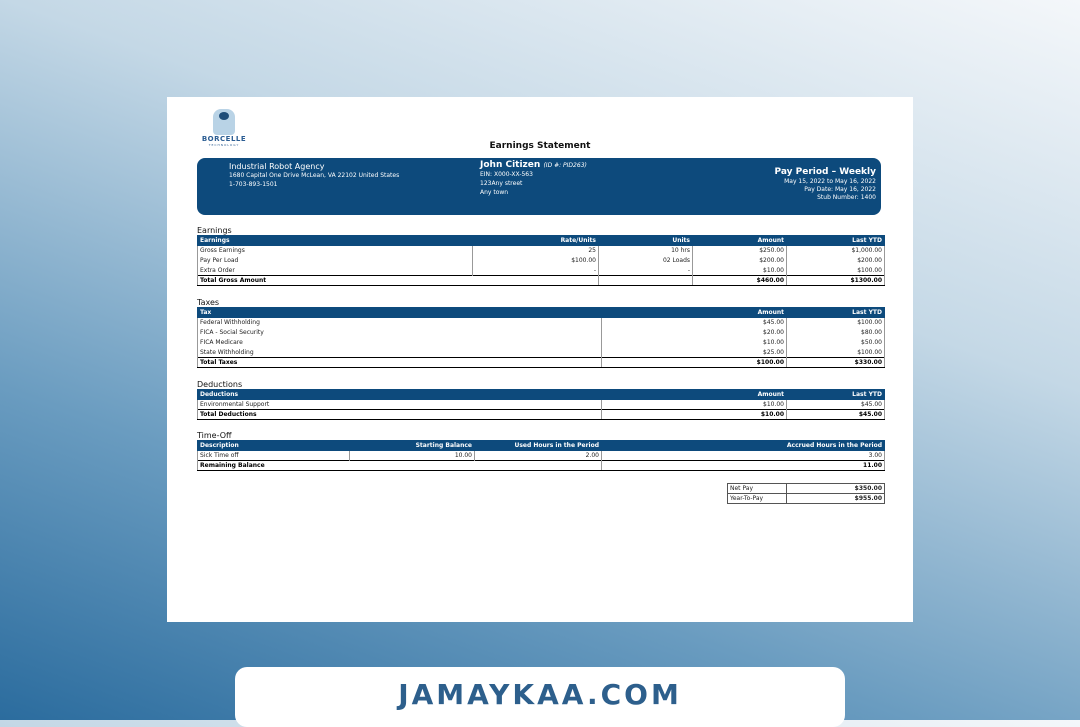 The image size is (1080, 727). Describe the element at coordinates (825, 172) in the screenshot. I see `pay-period-title: Pay Period – Weekly` at that location.